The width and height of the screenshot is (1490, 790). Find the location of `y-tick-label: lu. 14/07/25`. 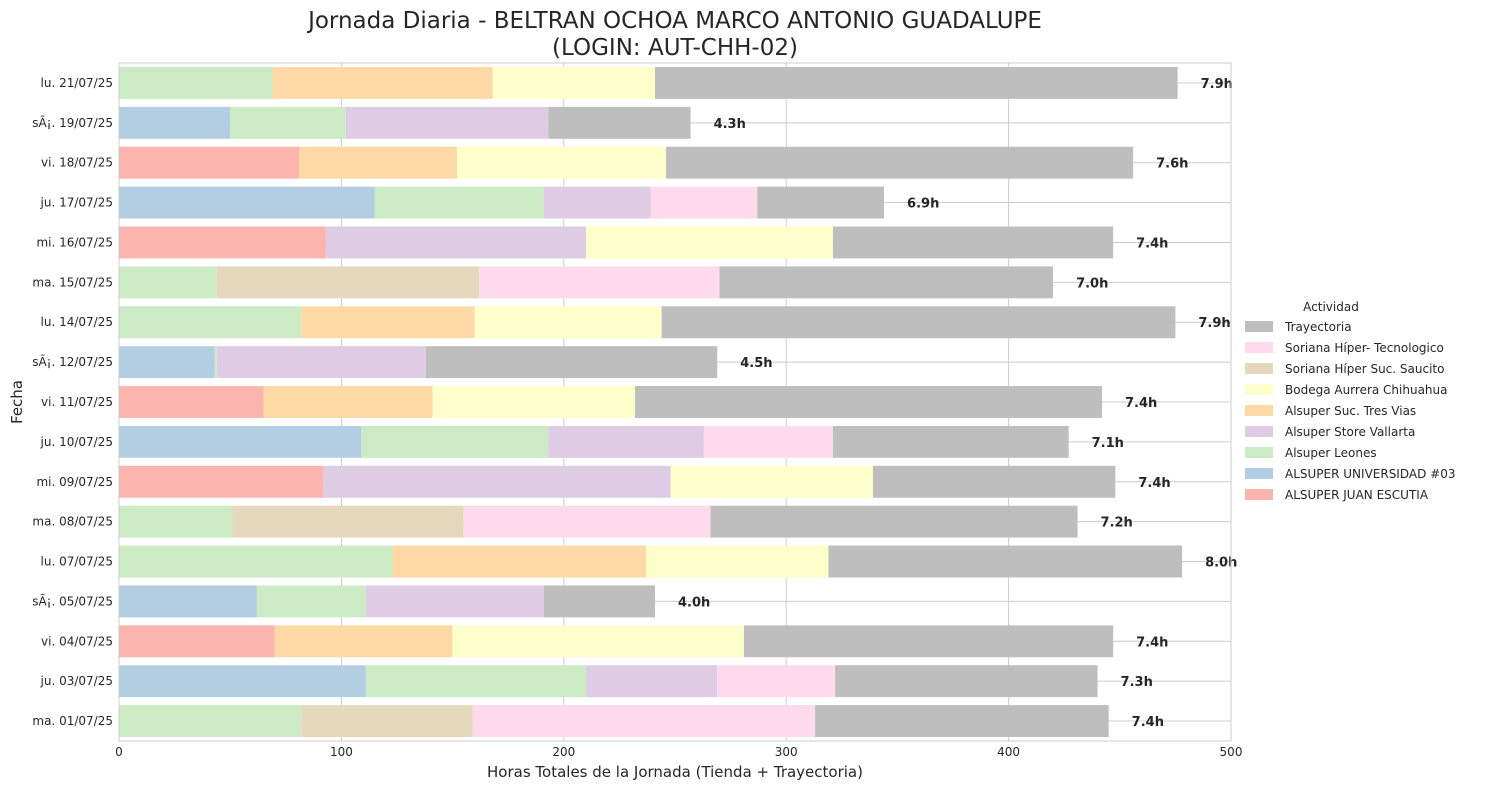

y-tick-label: lu. 14/07/25 is located at coordinates (77, 322).